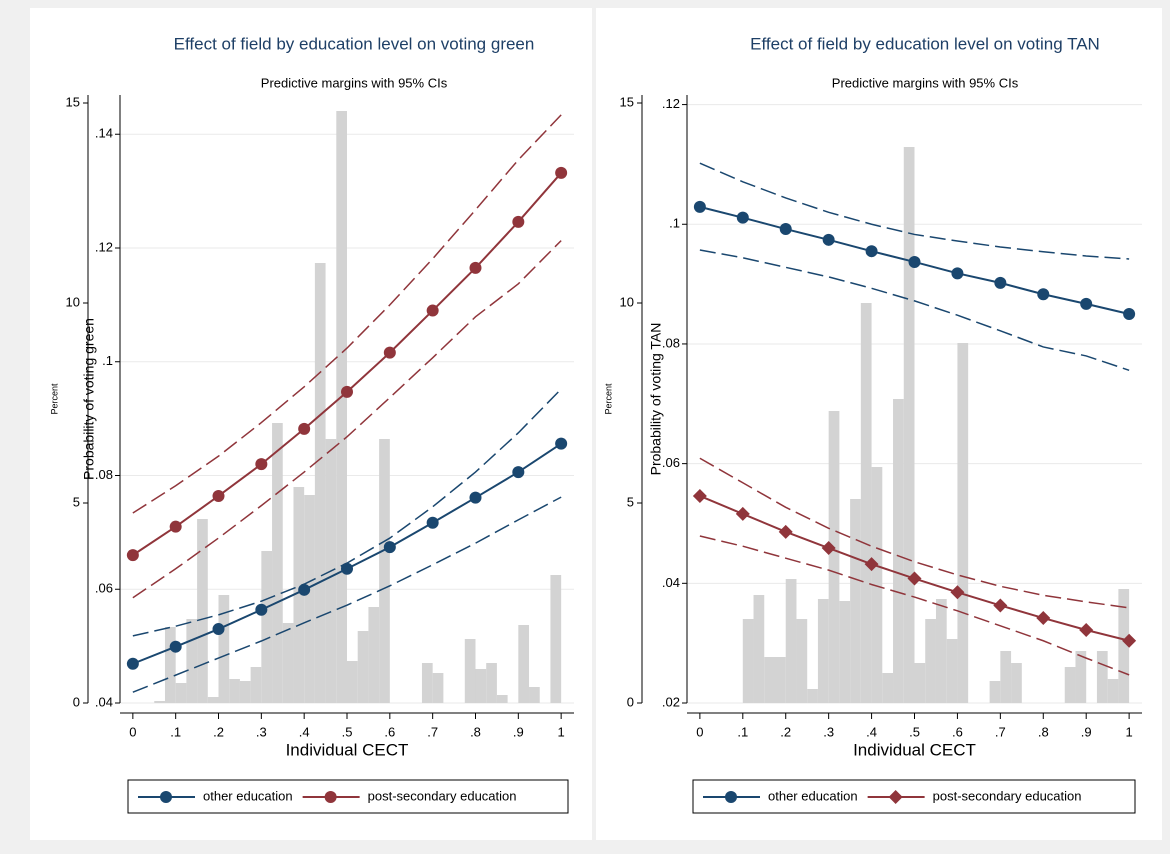 The image size is (1170, 854). I want to click on y2-tick-label: 5, so click(630, 501).